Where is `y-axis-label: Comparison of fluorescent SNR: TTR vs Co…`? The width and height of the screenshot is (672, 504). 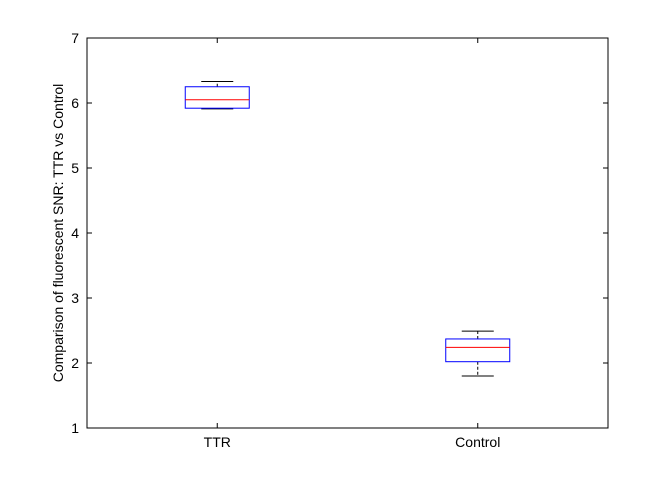
y-axis-label: Comparison of fluorescent SNR: TTR vs Co… is located at coordinates (58, 233).